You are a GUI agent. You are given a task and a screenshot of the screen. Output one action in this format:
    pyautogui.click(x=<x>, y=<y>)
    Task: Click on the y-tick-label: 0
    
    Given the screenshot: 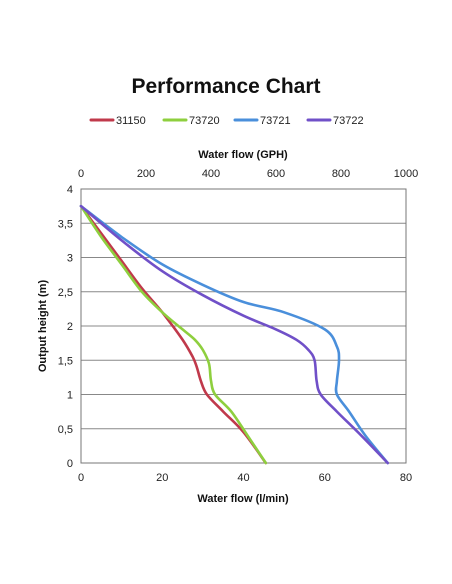 What is the action you would take?
    pyautogui.click(x=70, y=464)
    